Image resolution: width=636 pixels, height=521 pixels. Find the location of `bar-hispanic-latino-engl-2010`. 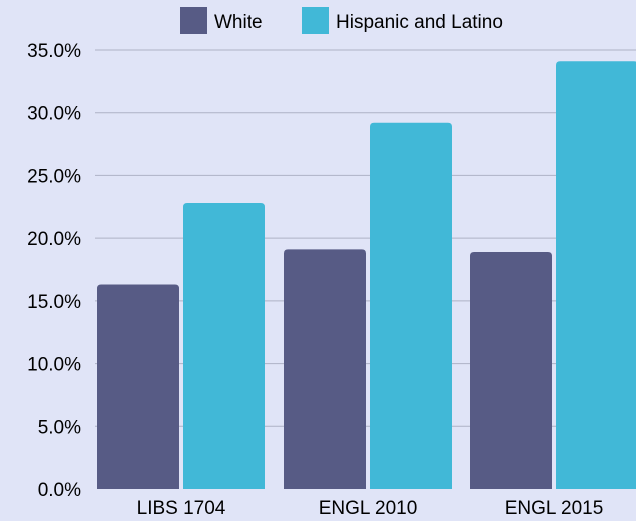

bar-hispanic-latino-engl-2010 is located at coordinates (411, 306).